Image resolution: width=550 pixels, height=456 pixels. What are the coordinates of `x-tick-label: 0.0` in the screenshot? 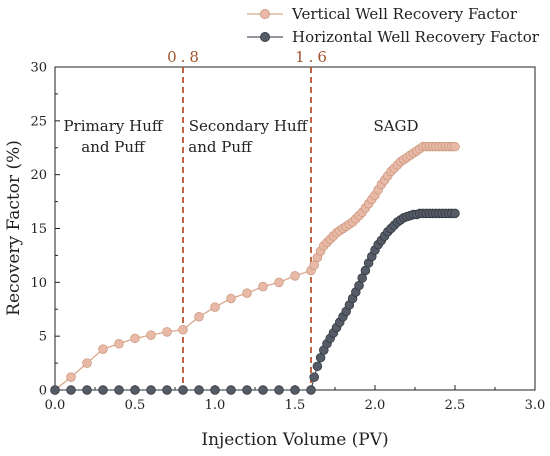 It's located at (55, 405).